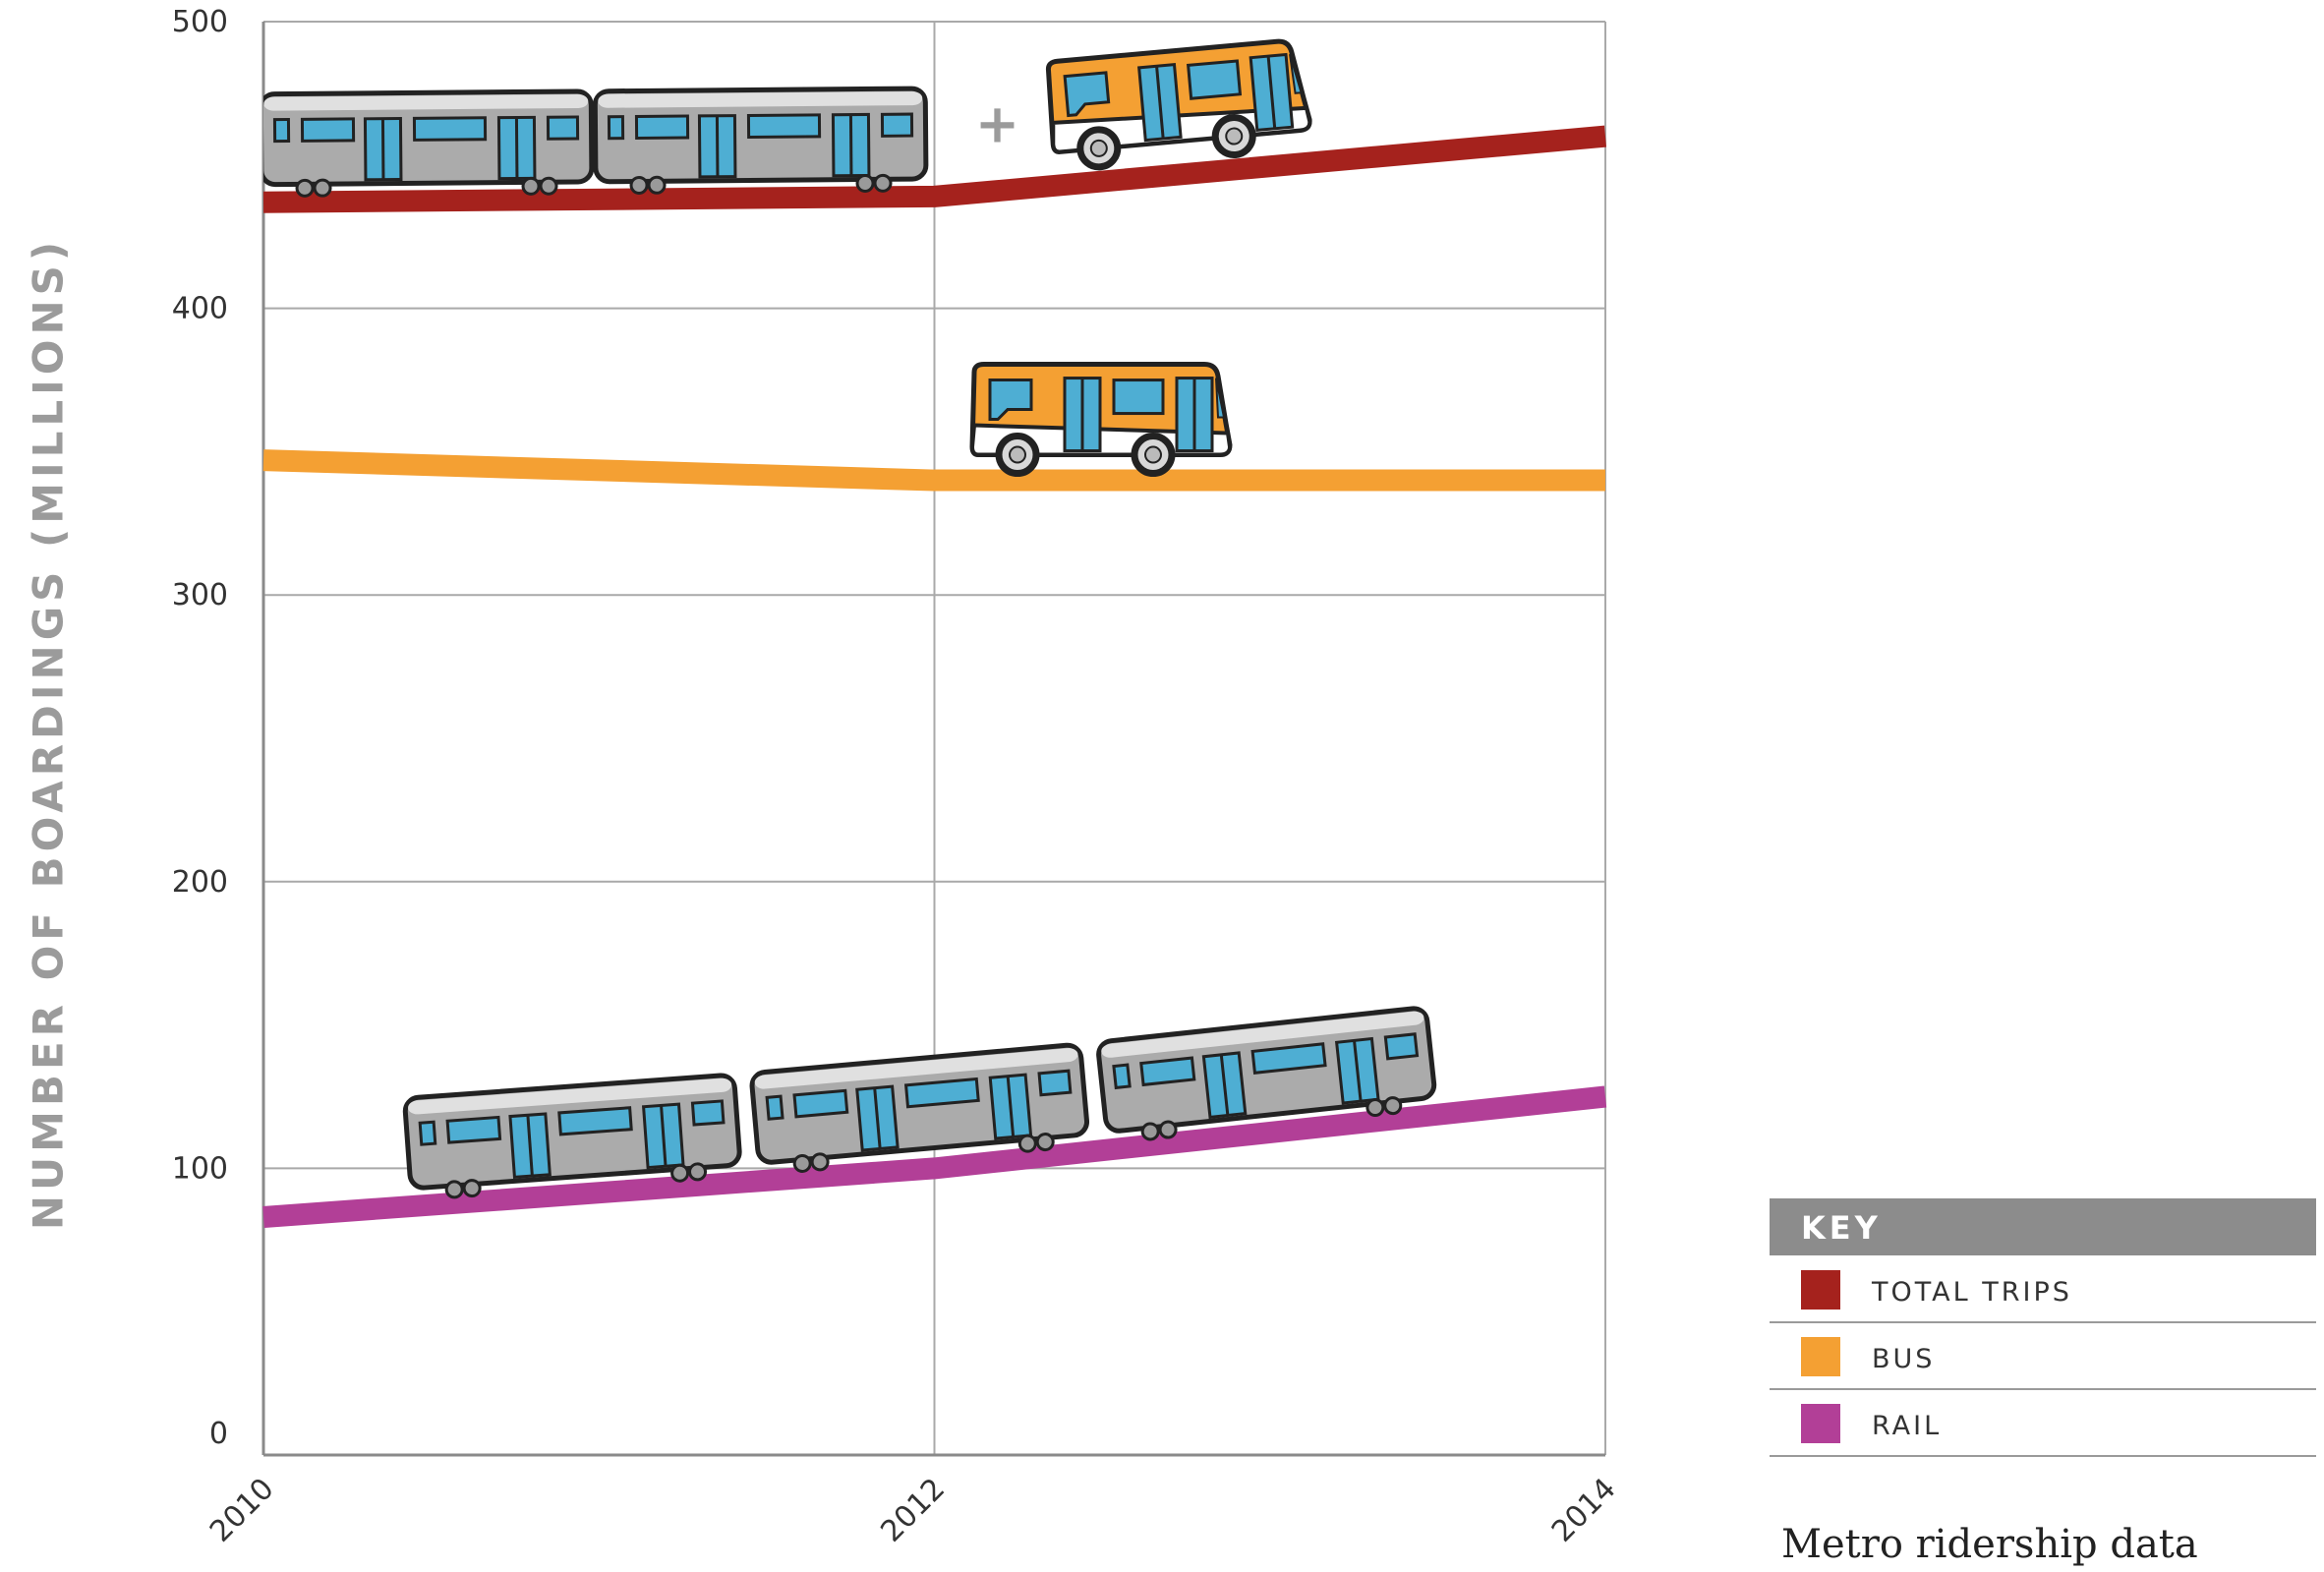 This screenshot has height=1572, width=2324. I want to click on series-line-bus, so click(933, 470).